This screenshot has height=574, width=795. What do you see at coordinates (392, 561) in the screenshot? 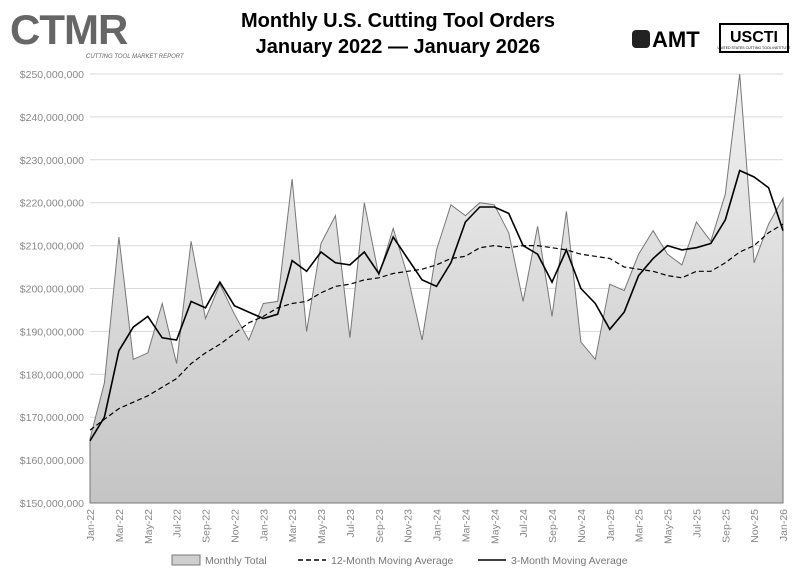
I see `legend-label: 12-Month Moving Average` at bounding box center [392, 561].